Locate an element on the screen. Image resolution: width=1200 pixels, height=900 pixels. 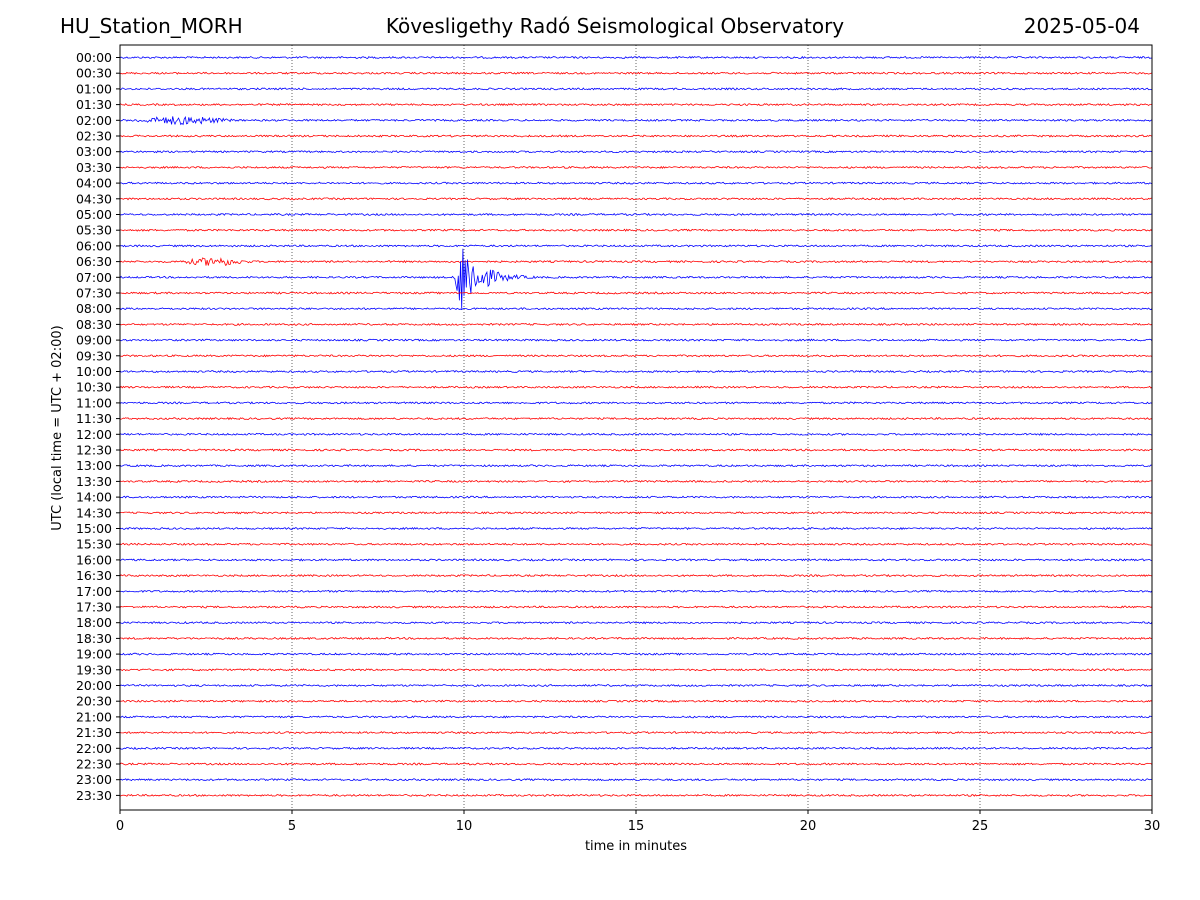
y-tick-label: 13:30 is located at coordinates (94, 481).